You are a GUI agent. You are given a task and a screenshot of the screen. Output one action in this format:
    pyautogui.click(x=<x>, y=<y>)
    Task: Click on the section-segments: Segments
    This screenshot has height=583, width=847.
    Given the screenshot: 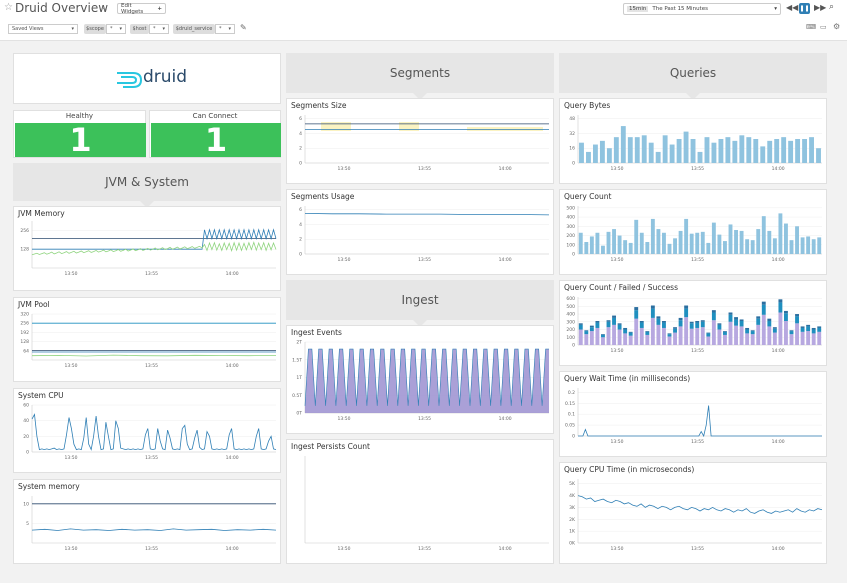 What is the action you would take?
    pyautogui.click(x=420, y=76)
    